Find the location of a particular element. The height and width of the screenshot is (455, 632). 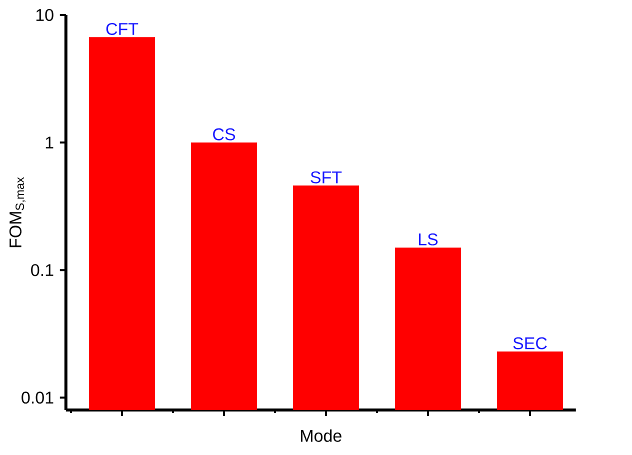

x-tick-label: LS is located at coordinates (428, 239).